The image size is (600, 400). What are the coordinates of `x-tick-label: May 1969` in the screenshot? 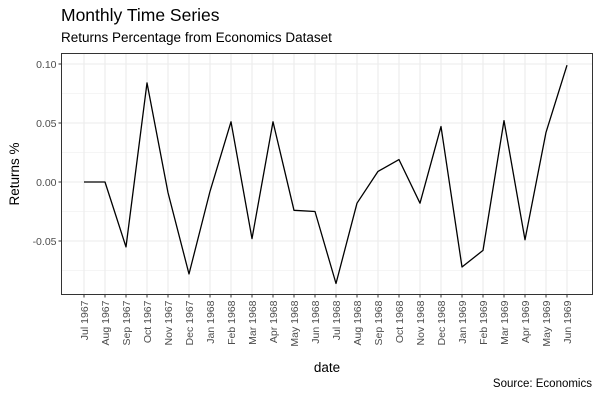 It's located at (547, 323).